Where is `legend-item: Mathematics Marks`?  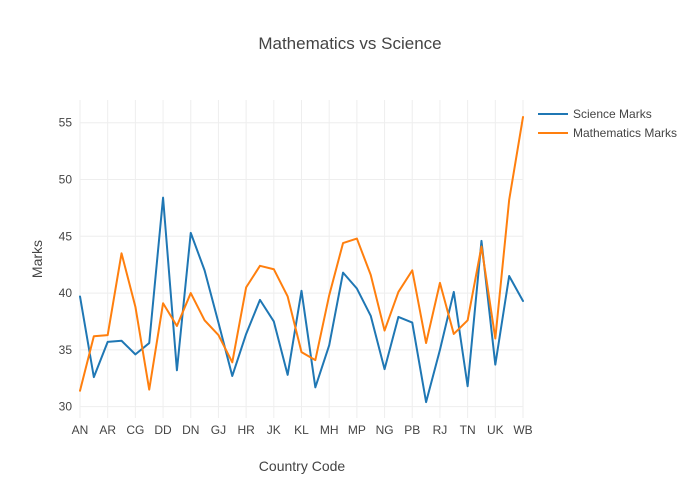 legend-item: Mathematics Marks is located at coordinates (607, 133).